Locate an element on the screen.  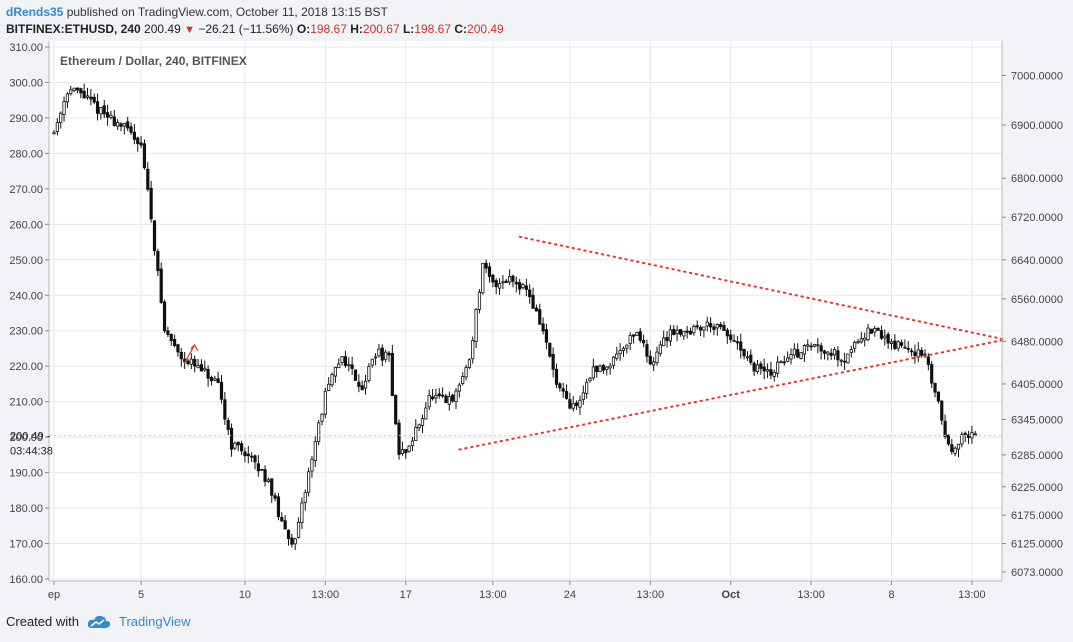
y-tick-label: 250.00 is located at coordinates (26, 261).